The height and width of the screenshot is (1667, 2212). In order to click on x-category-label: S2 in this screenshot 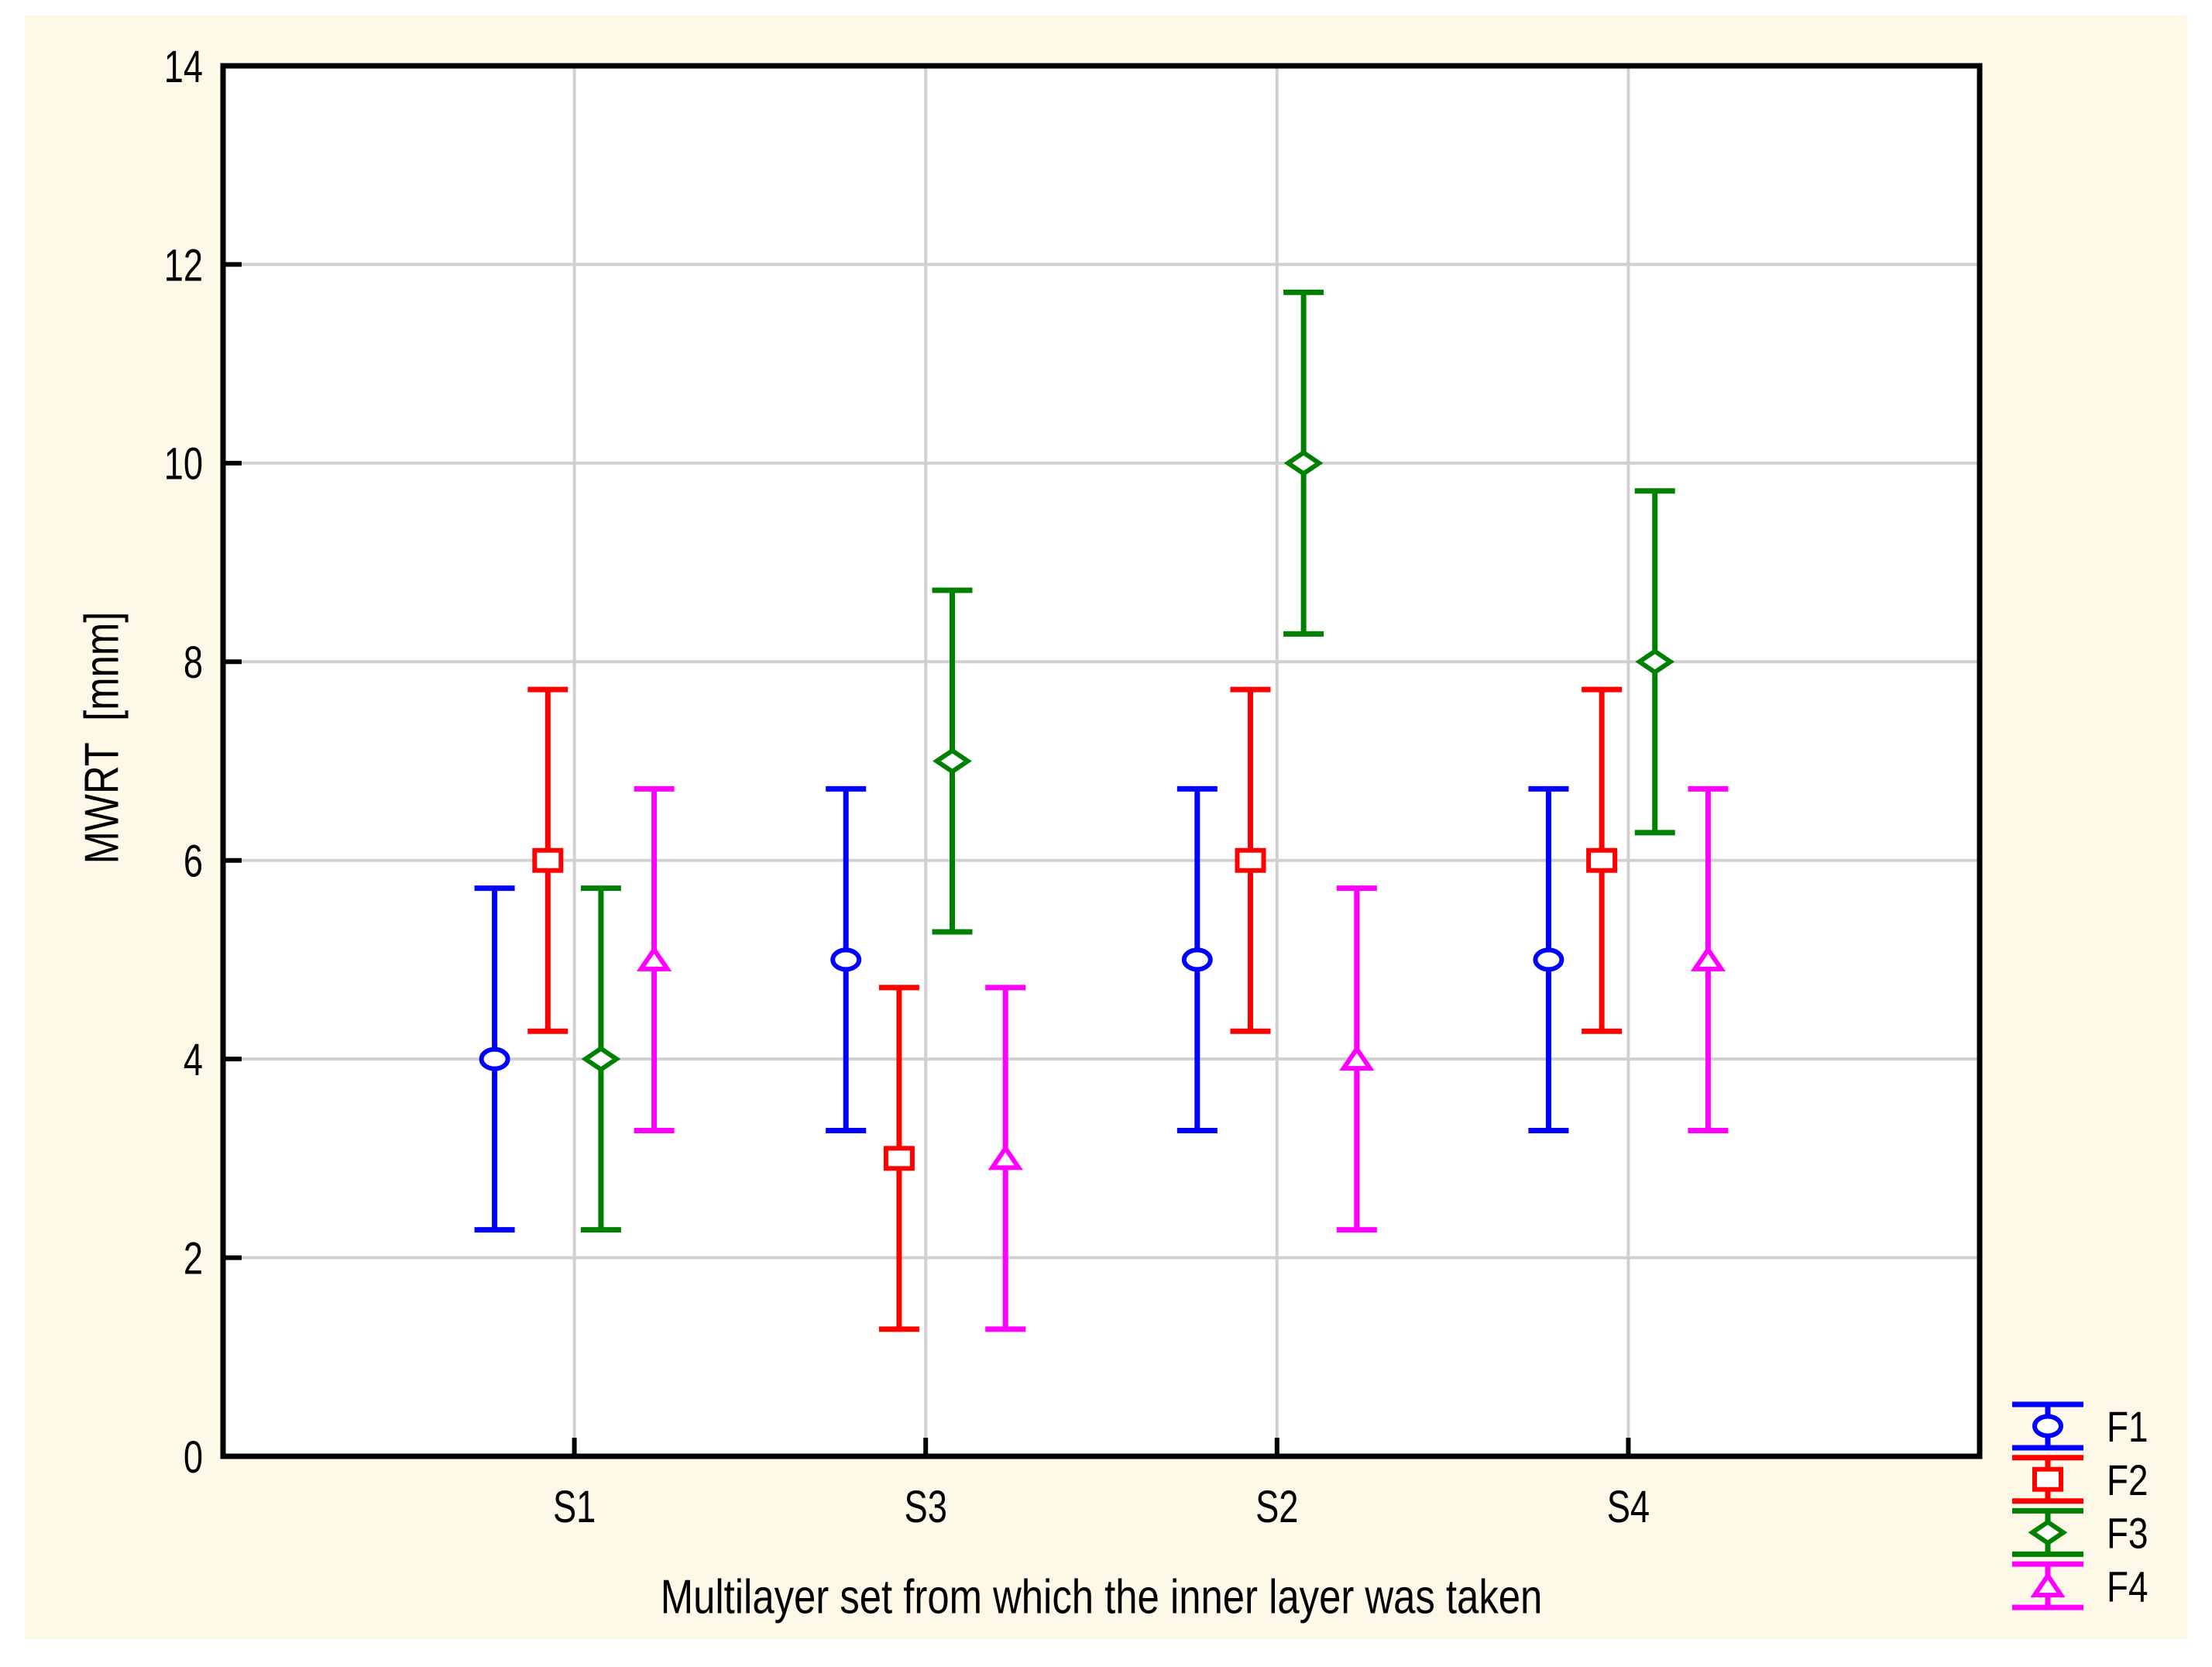, I will do `click(1276, 1508)`.